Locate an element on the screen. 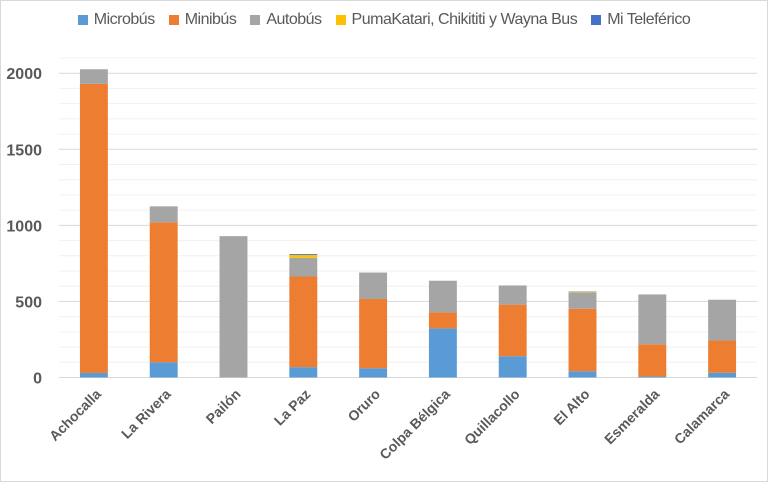  y-axis: 0 500 1000 1500 2000 is located at coordinates (24, 226).